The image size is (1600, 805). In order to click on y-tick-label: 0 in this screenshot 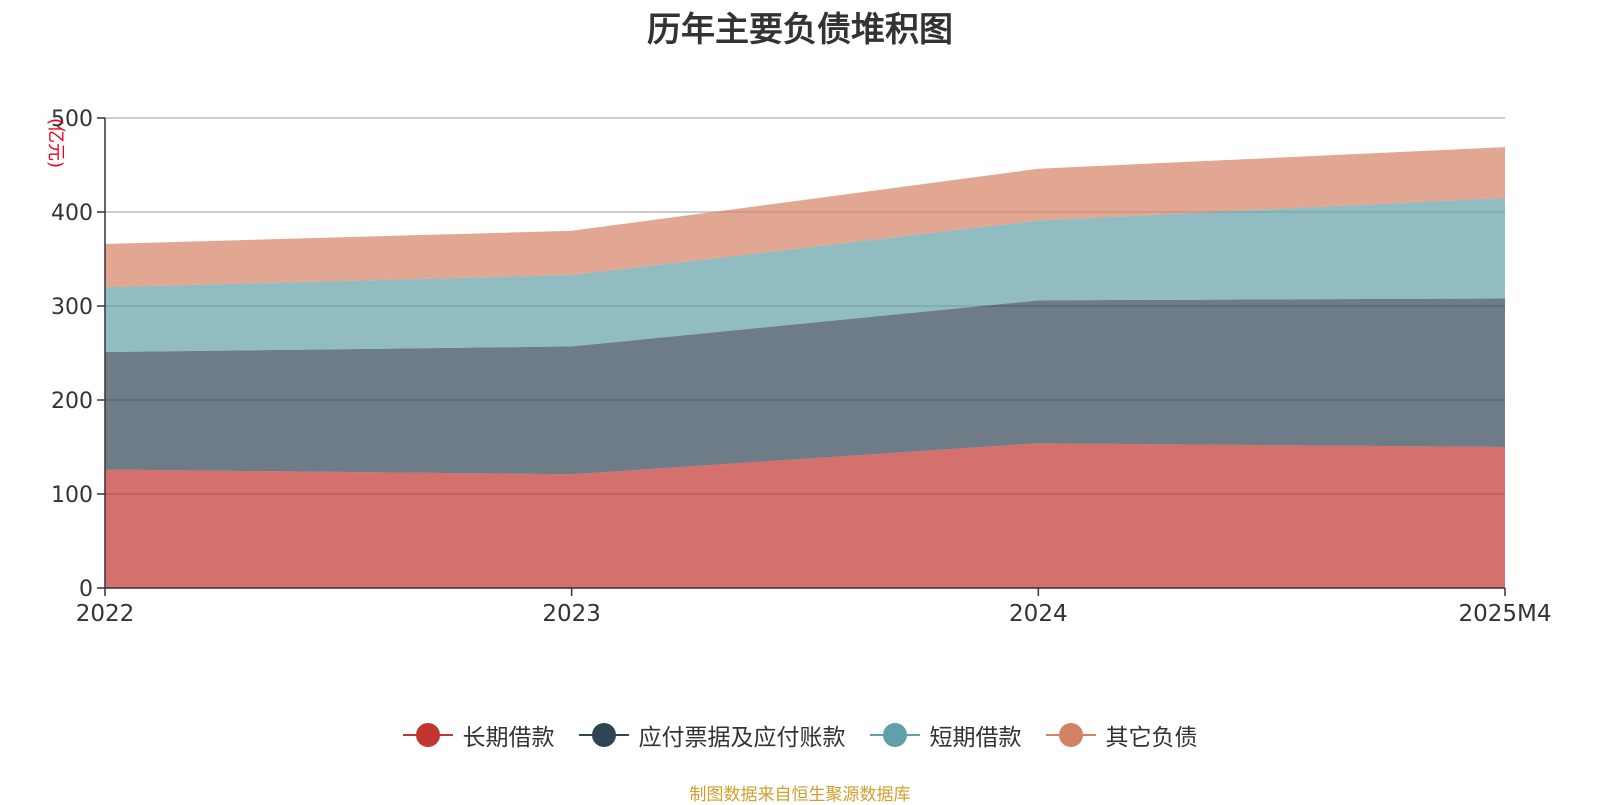, I will do `click(86, 589)`.